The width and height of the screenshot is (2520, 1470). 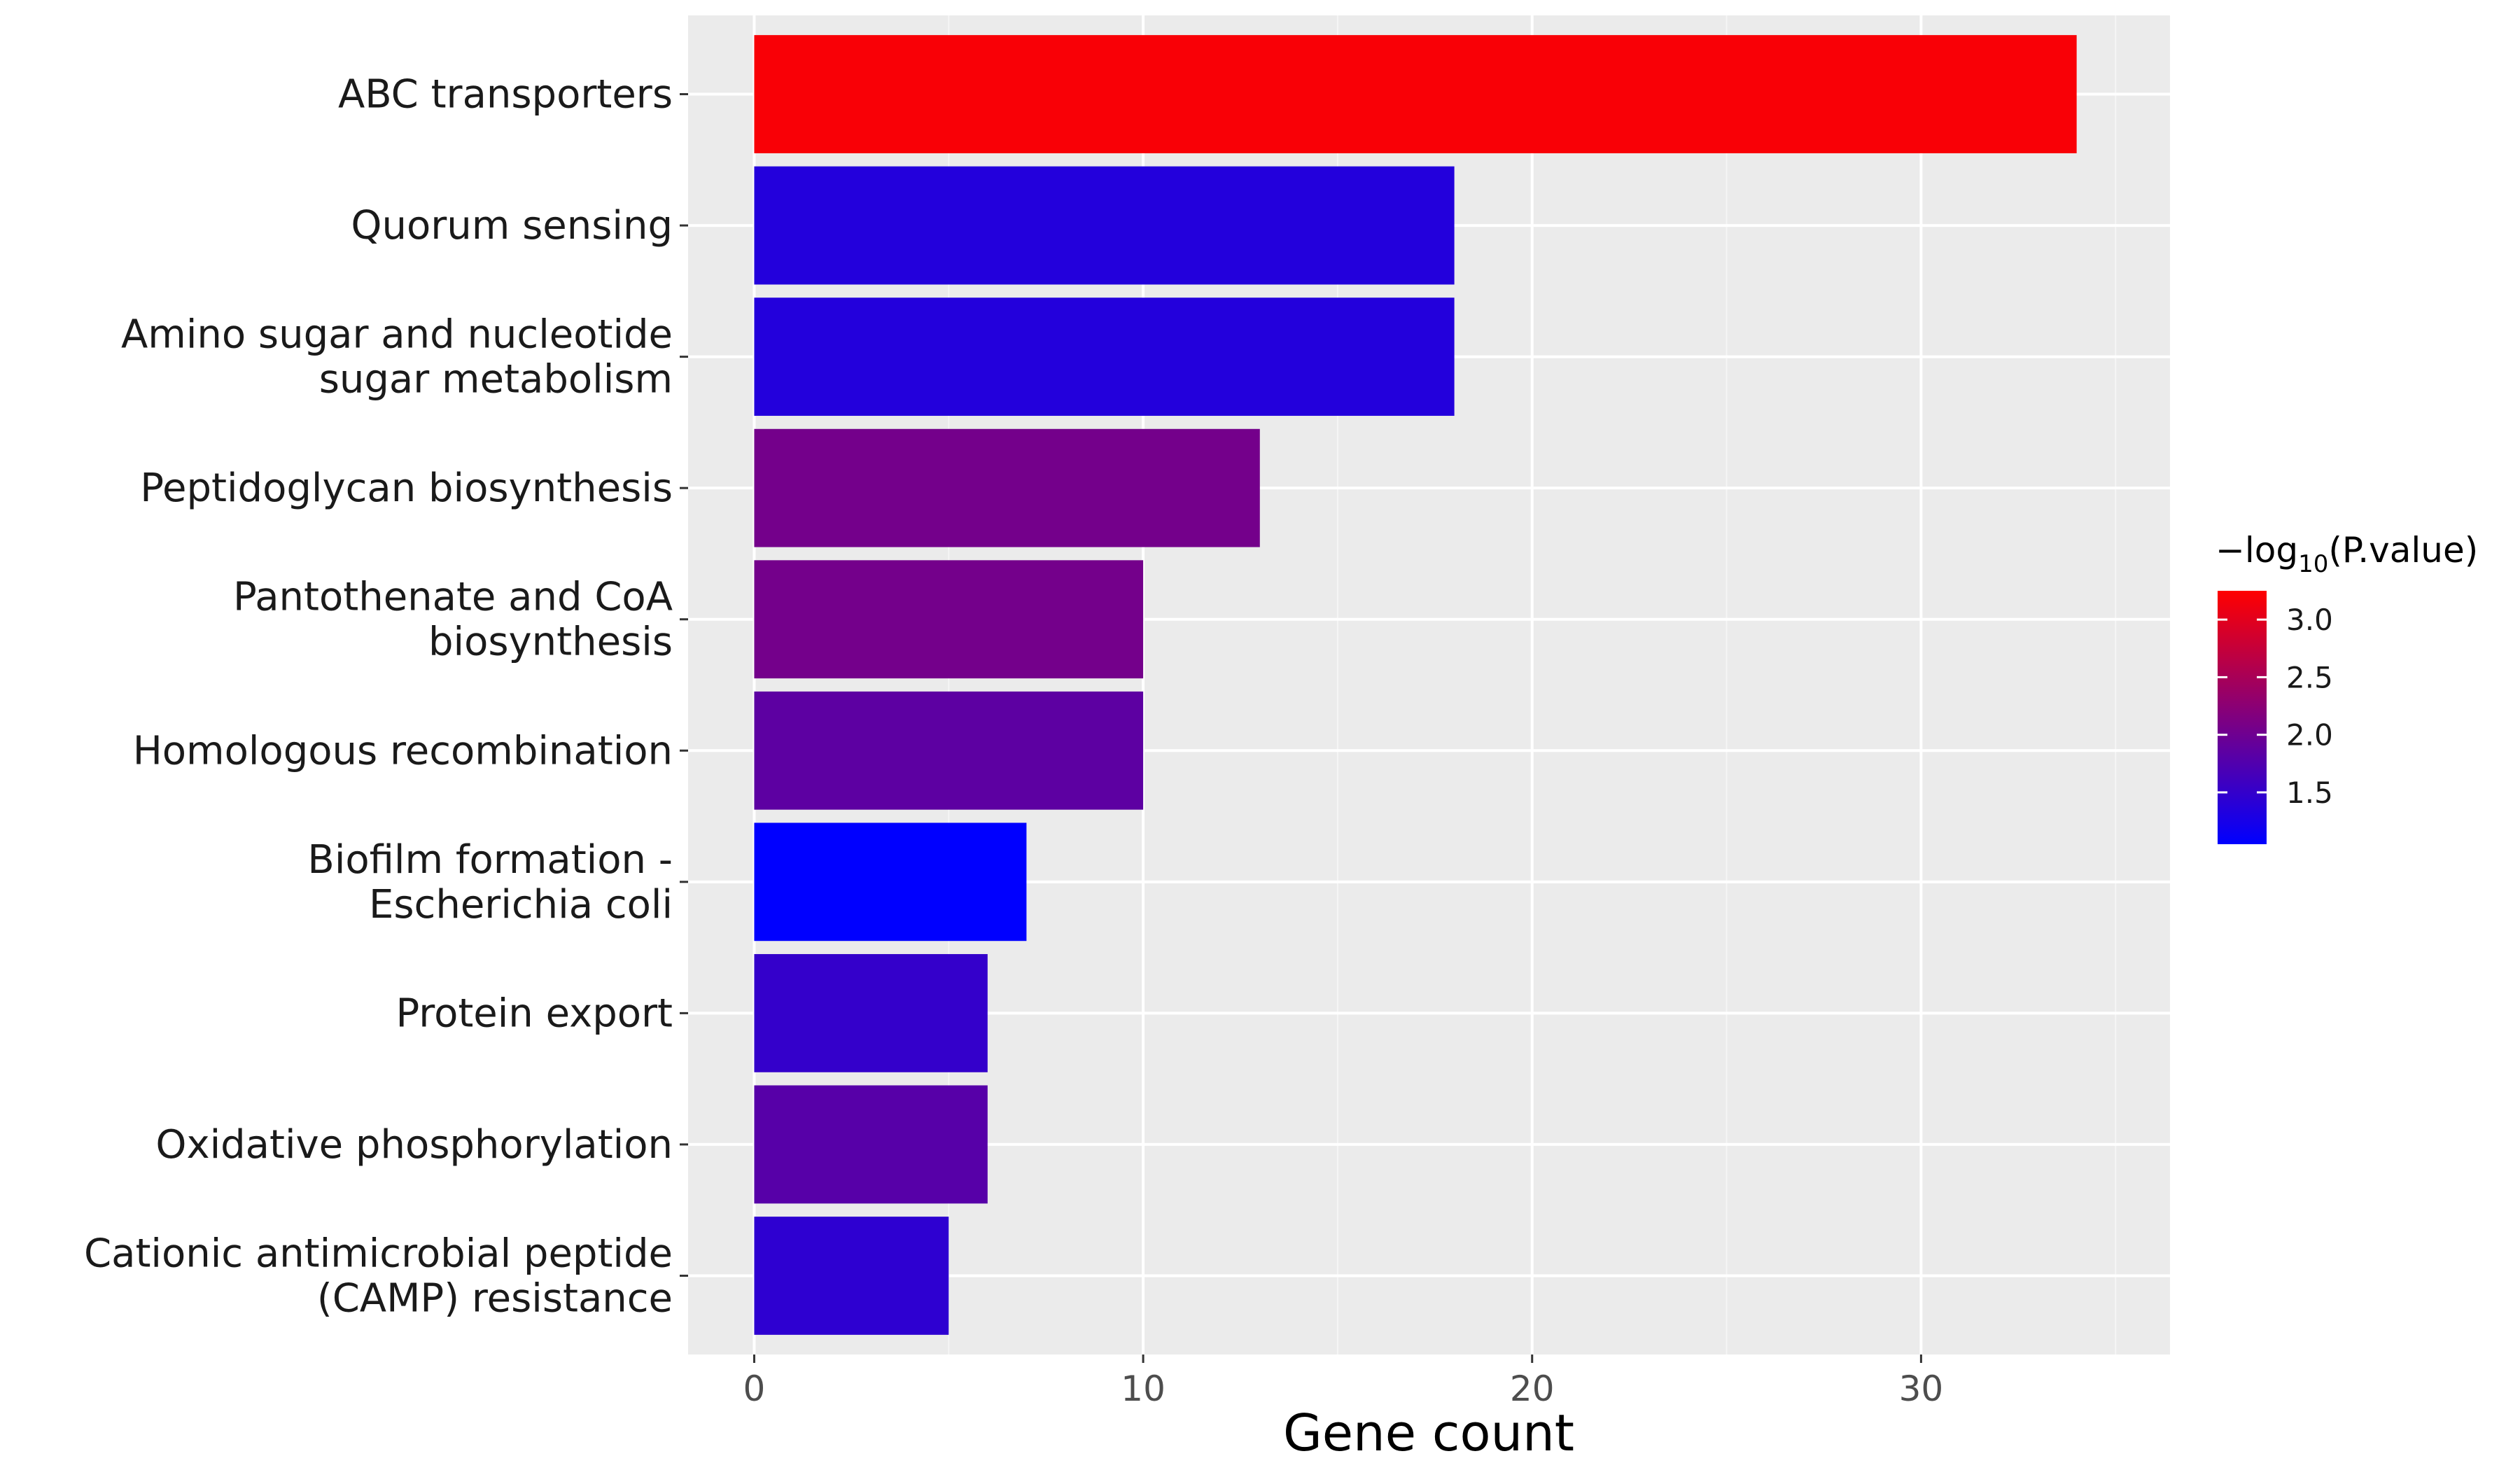 What do you see at coordinates (1532, 1388) in the screenshot?
I see `x-tick-label: 20` at bounding box center [1532, 1388].